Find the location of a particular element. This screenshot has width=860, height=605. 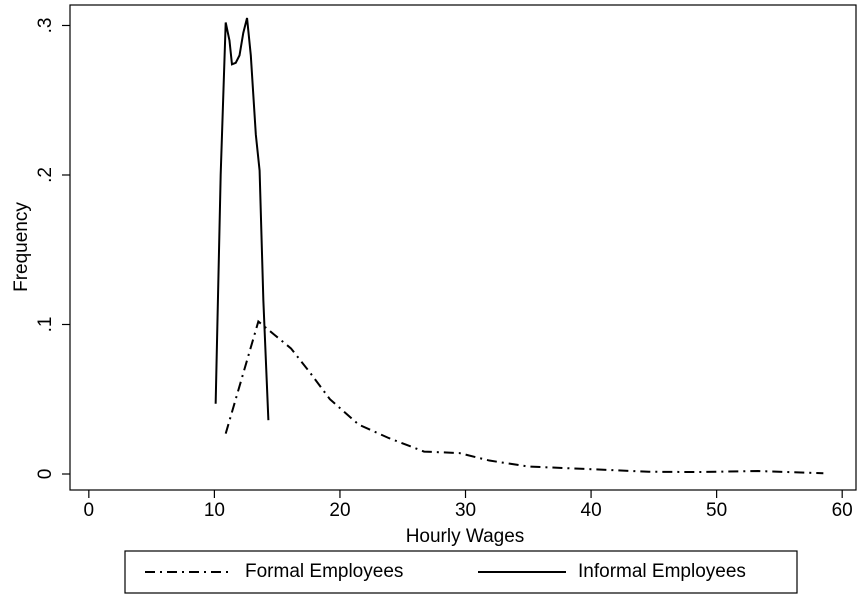

x-tick-label: 0 is located at coordinates (89, 510).